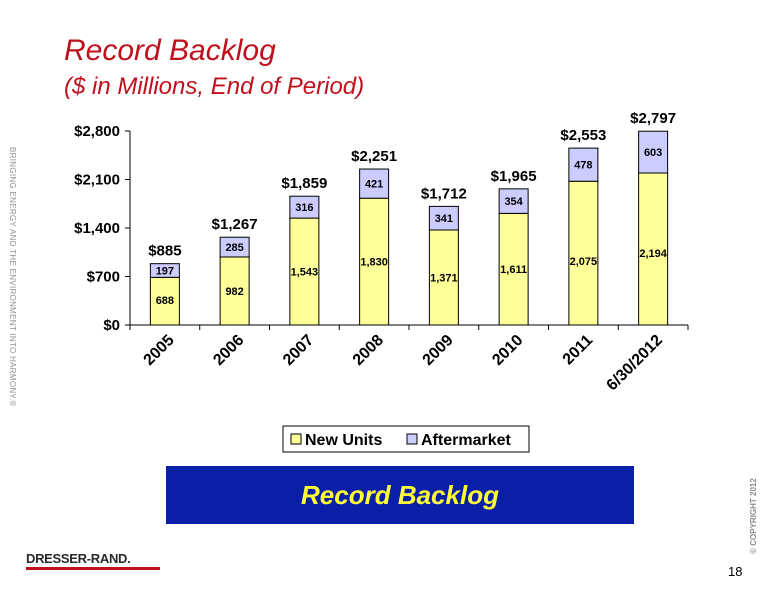 This screenshot has width=776, height=600. What do you see at coordinates (97, 131) in the screenshot?
I see `y-tick-label: $2,800` at bounding box center [97, 131].